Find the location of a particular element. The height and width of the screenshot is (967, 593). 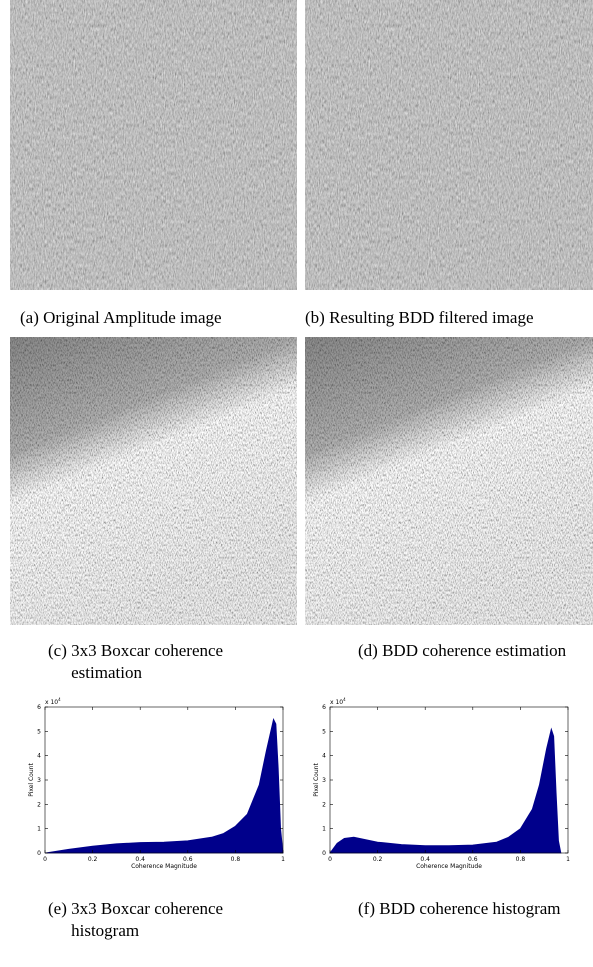

caption: (a) Original Amplitude image is located at coordinates (121, 318).